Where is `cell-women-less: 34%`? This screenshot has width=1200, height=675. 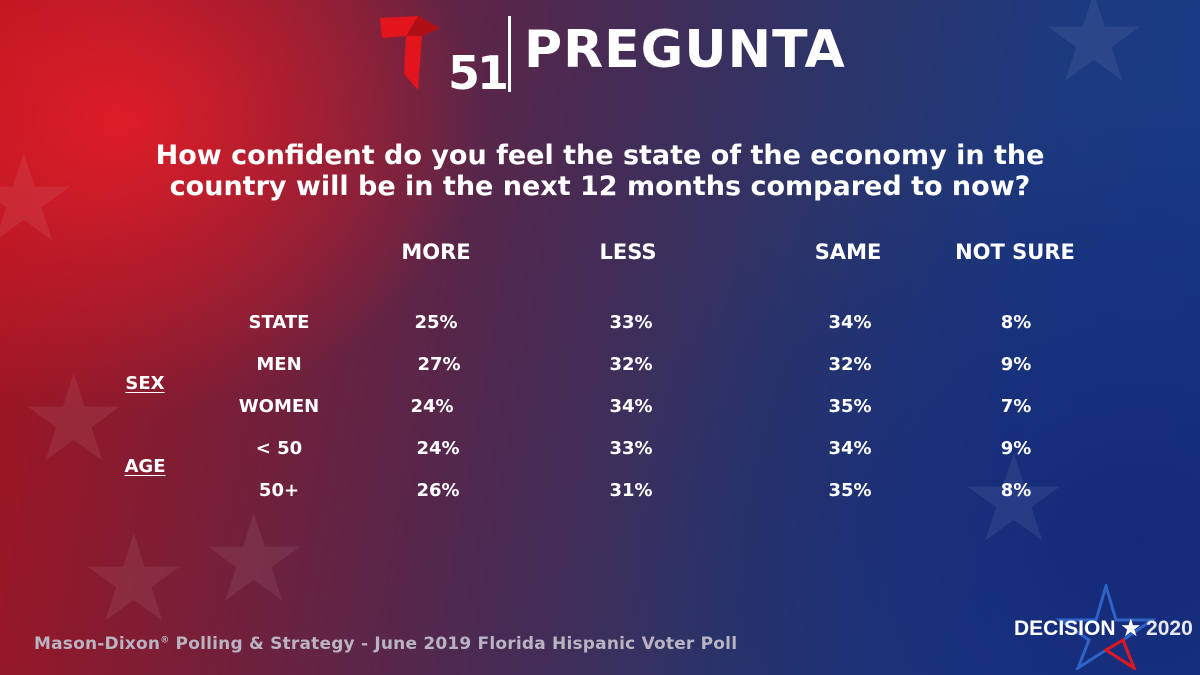 cell-women-less: 34% is located at coordinates (631, 406).